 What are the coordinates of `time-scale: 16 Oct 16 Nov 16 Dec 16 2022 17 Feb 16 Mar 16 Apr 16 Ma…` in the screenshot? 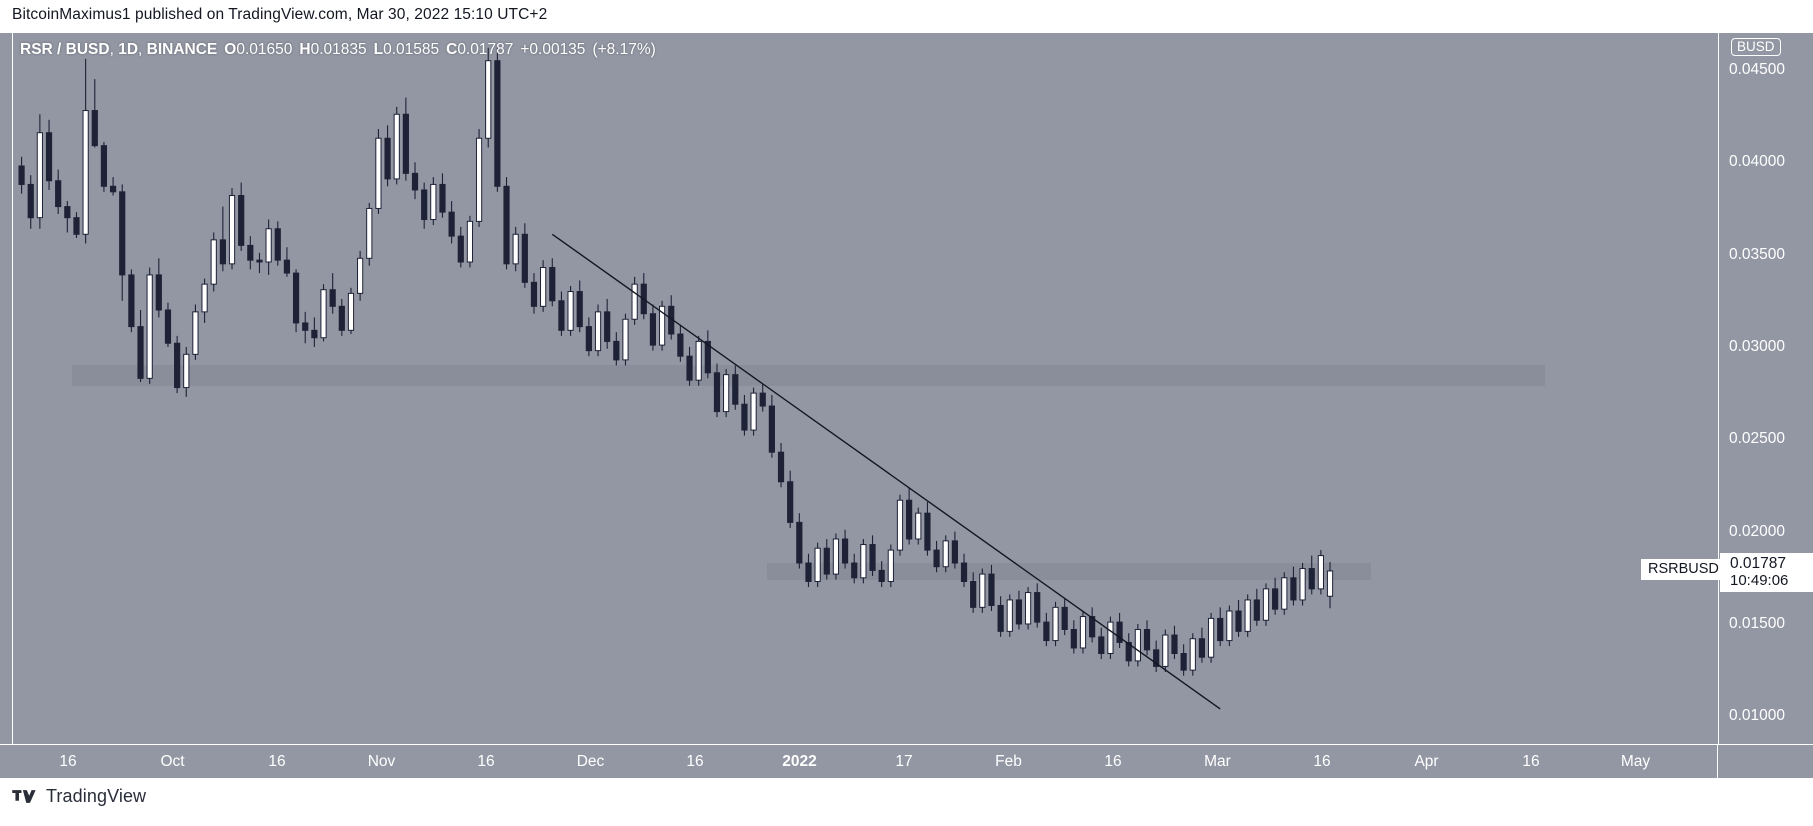 It's located at (906, 761).